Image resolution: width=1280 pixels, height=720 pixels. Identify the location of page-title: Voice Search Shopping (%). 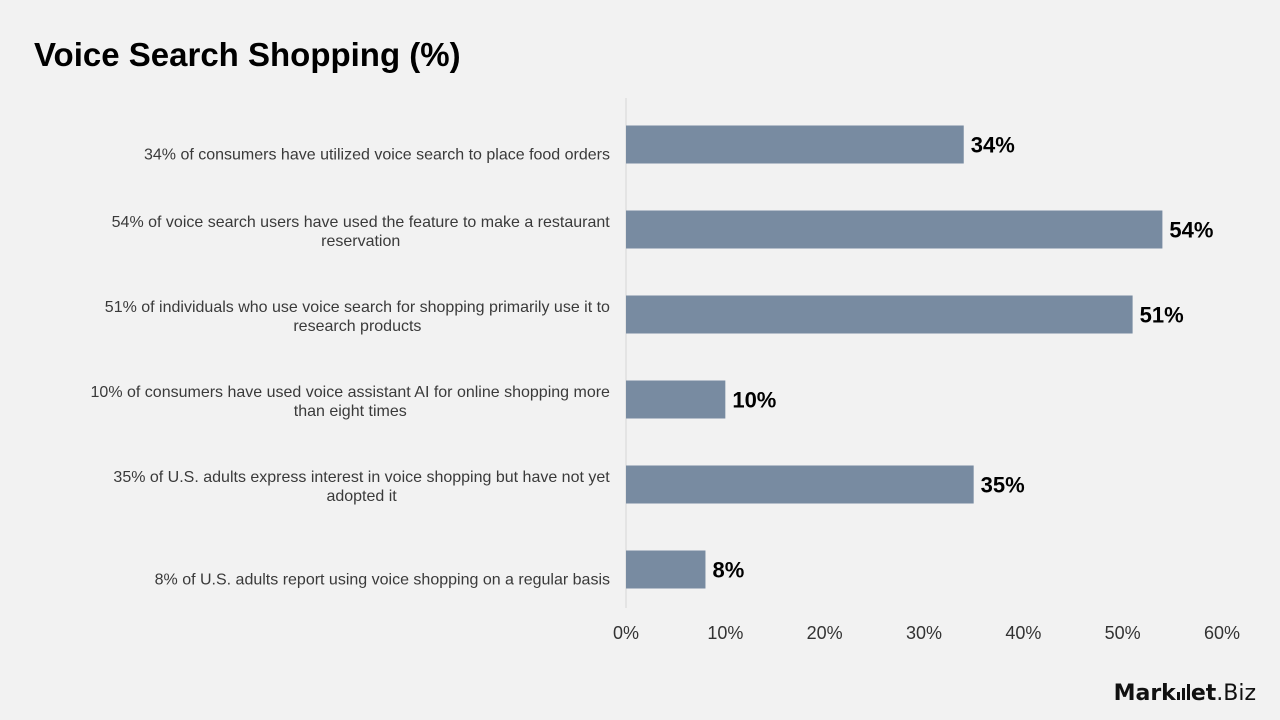
(247, 54).